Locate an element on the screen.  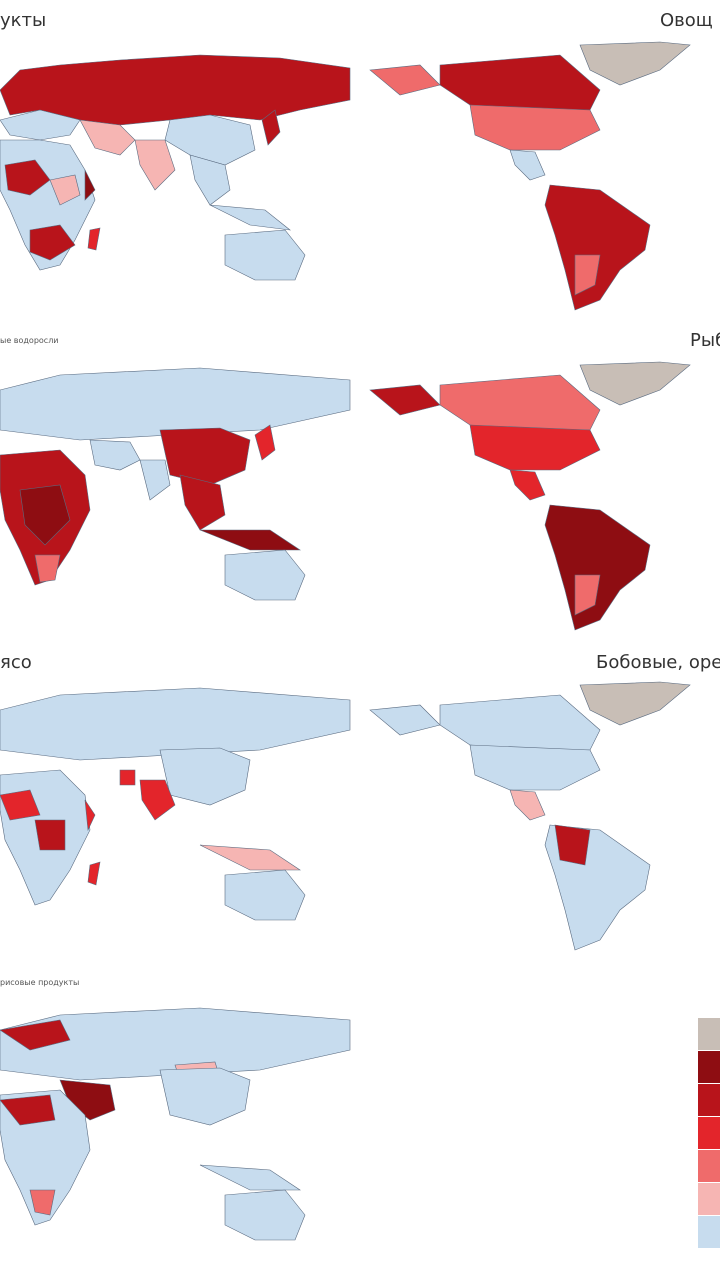
panel-title-7: рисовые продукты is located at coordinates (40, 982).